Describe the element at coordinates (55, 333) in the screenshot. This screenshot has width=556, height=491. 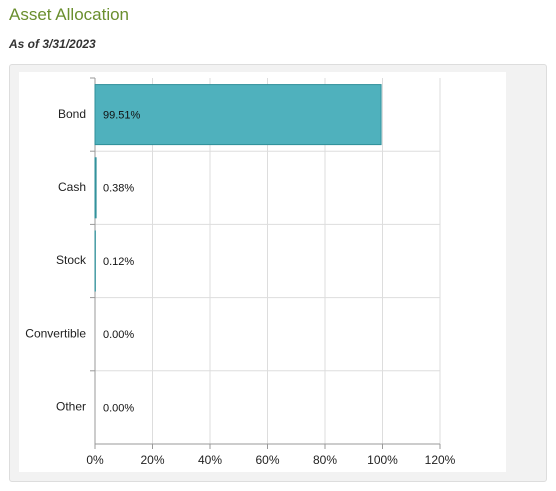
I see `y-tick-label: Convertible` at that location.